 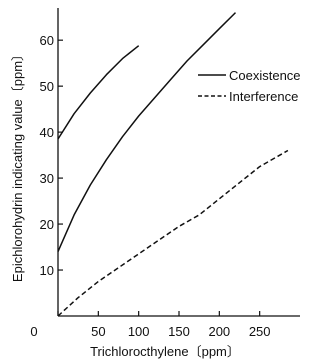 I want to click on legend: Coexistence Interference, so click(x=249, y=86).